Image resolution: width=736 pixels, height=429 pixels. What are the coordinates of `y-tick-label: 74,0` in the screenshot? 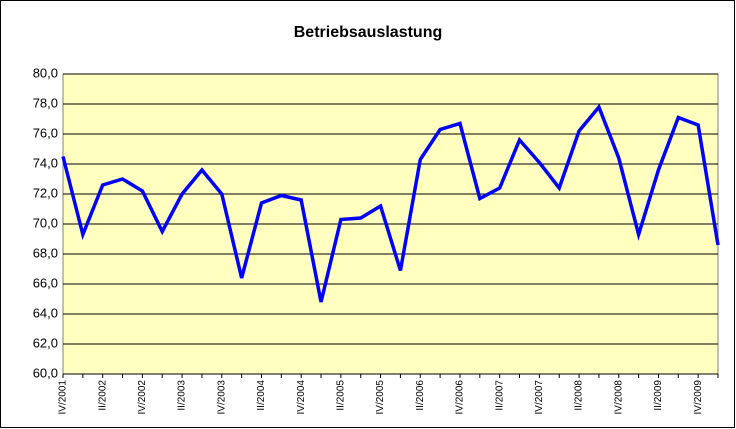 It's located at (45, 162).